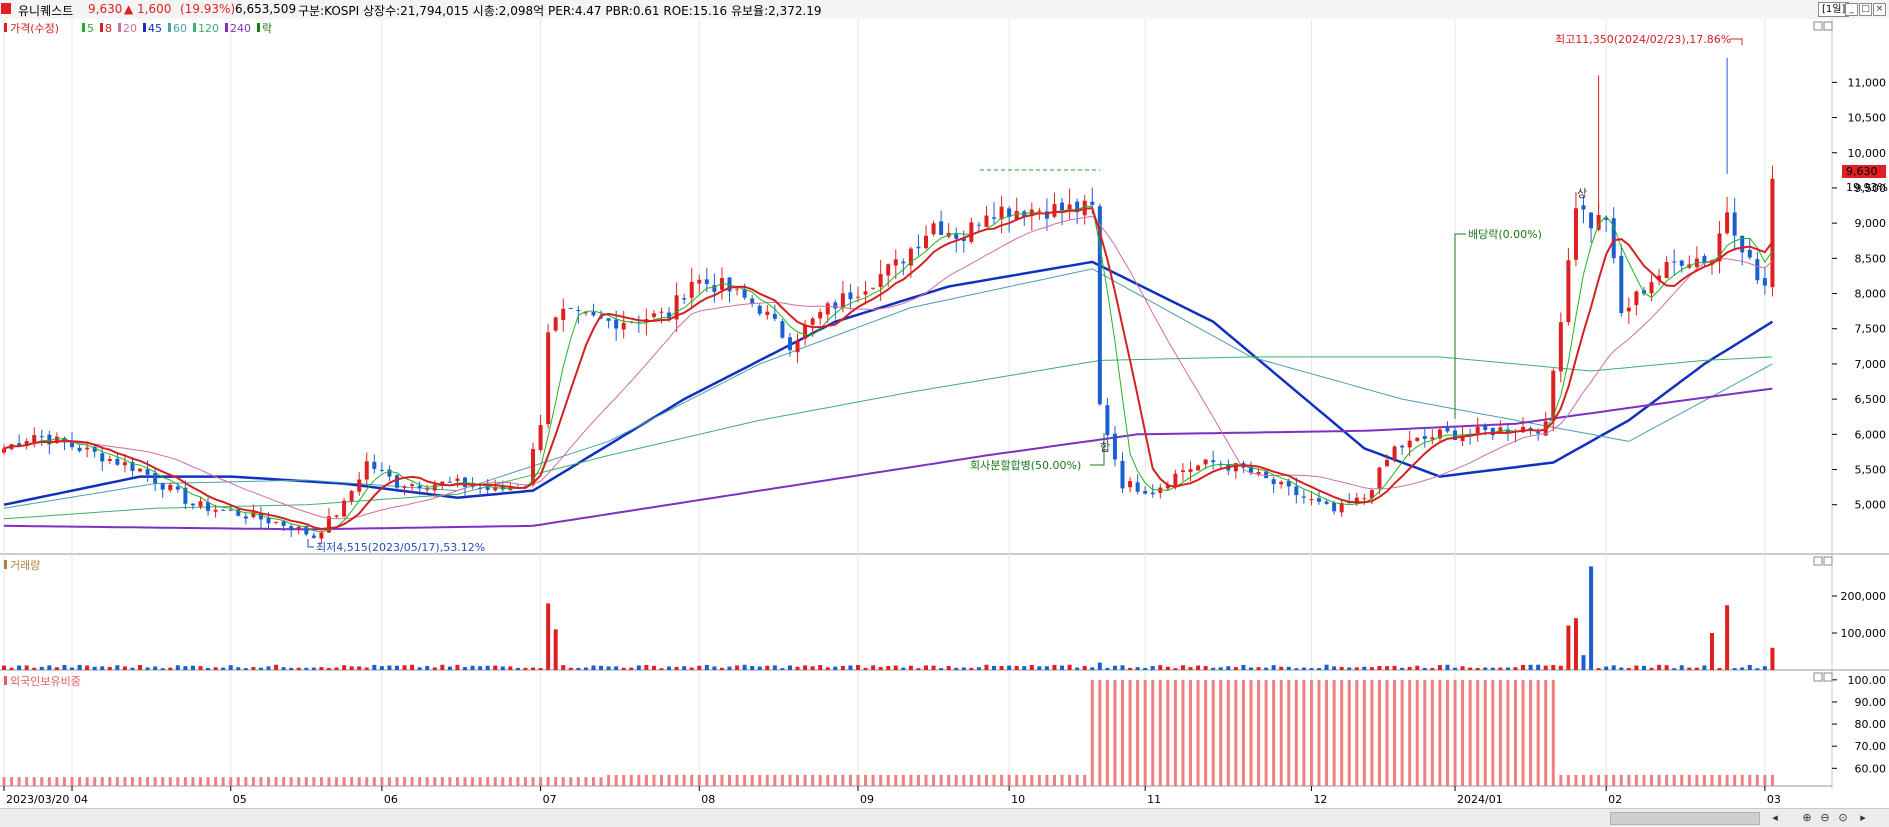 This screenshot has height=827, width=1889. What do you see at coordinates (267, 28) in the screenshot?
I see `legend-event: 락` at bounding box center [267, 28].